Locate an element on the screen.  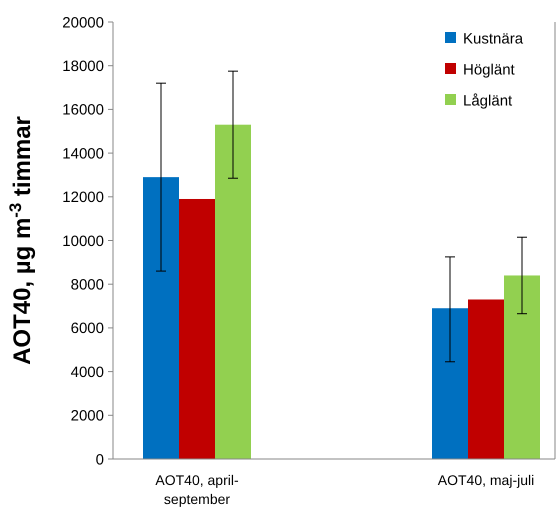
y-tick-label: 2000 is located at coordinates (87, 416).